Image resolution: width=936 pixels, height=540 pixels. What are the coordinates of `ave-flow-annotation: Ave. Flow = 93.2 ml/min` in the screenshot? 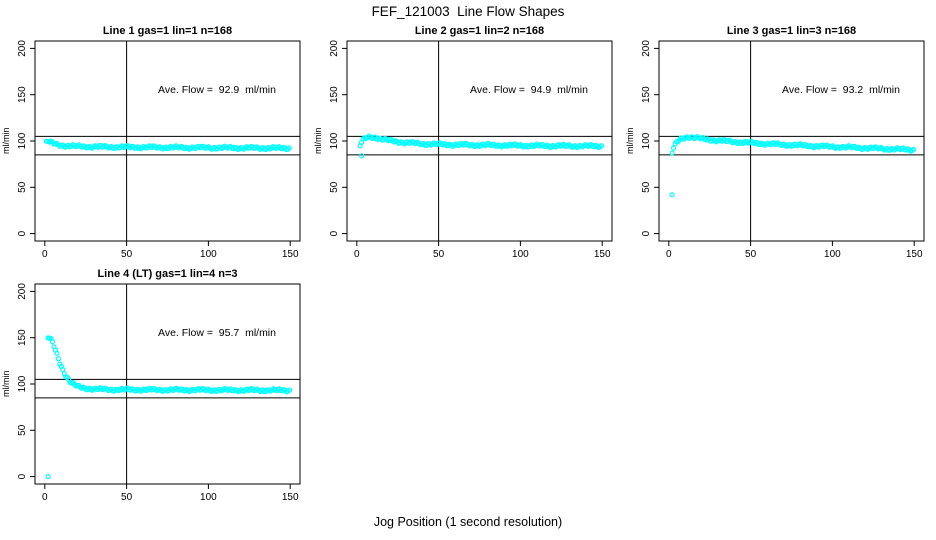 It's located at (841, 90).